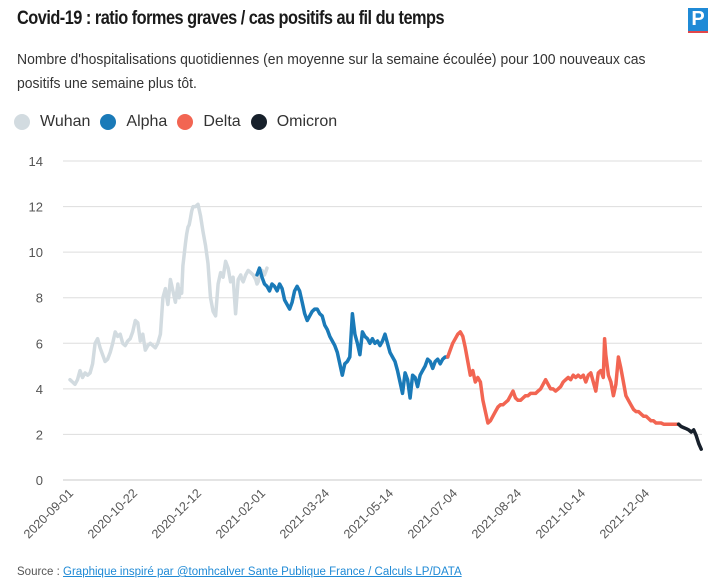  What do you see at coordinates (40, 572) in the screenshot?
I see `source-label: Source :` at bounding box center [40, 572].